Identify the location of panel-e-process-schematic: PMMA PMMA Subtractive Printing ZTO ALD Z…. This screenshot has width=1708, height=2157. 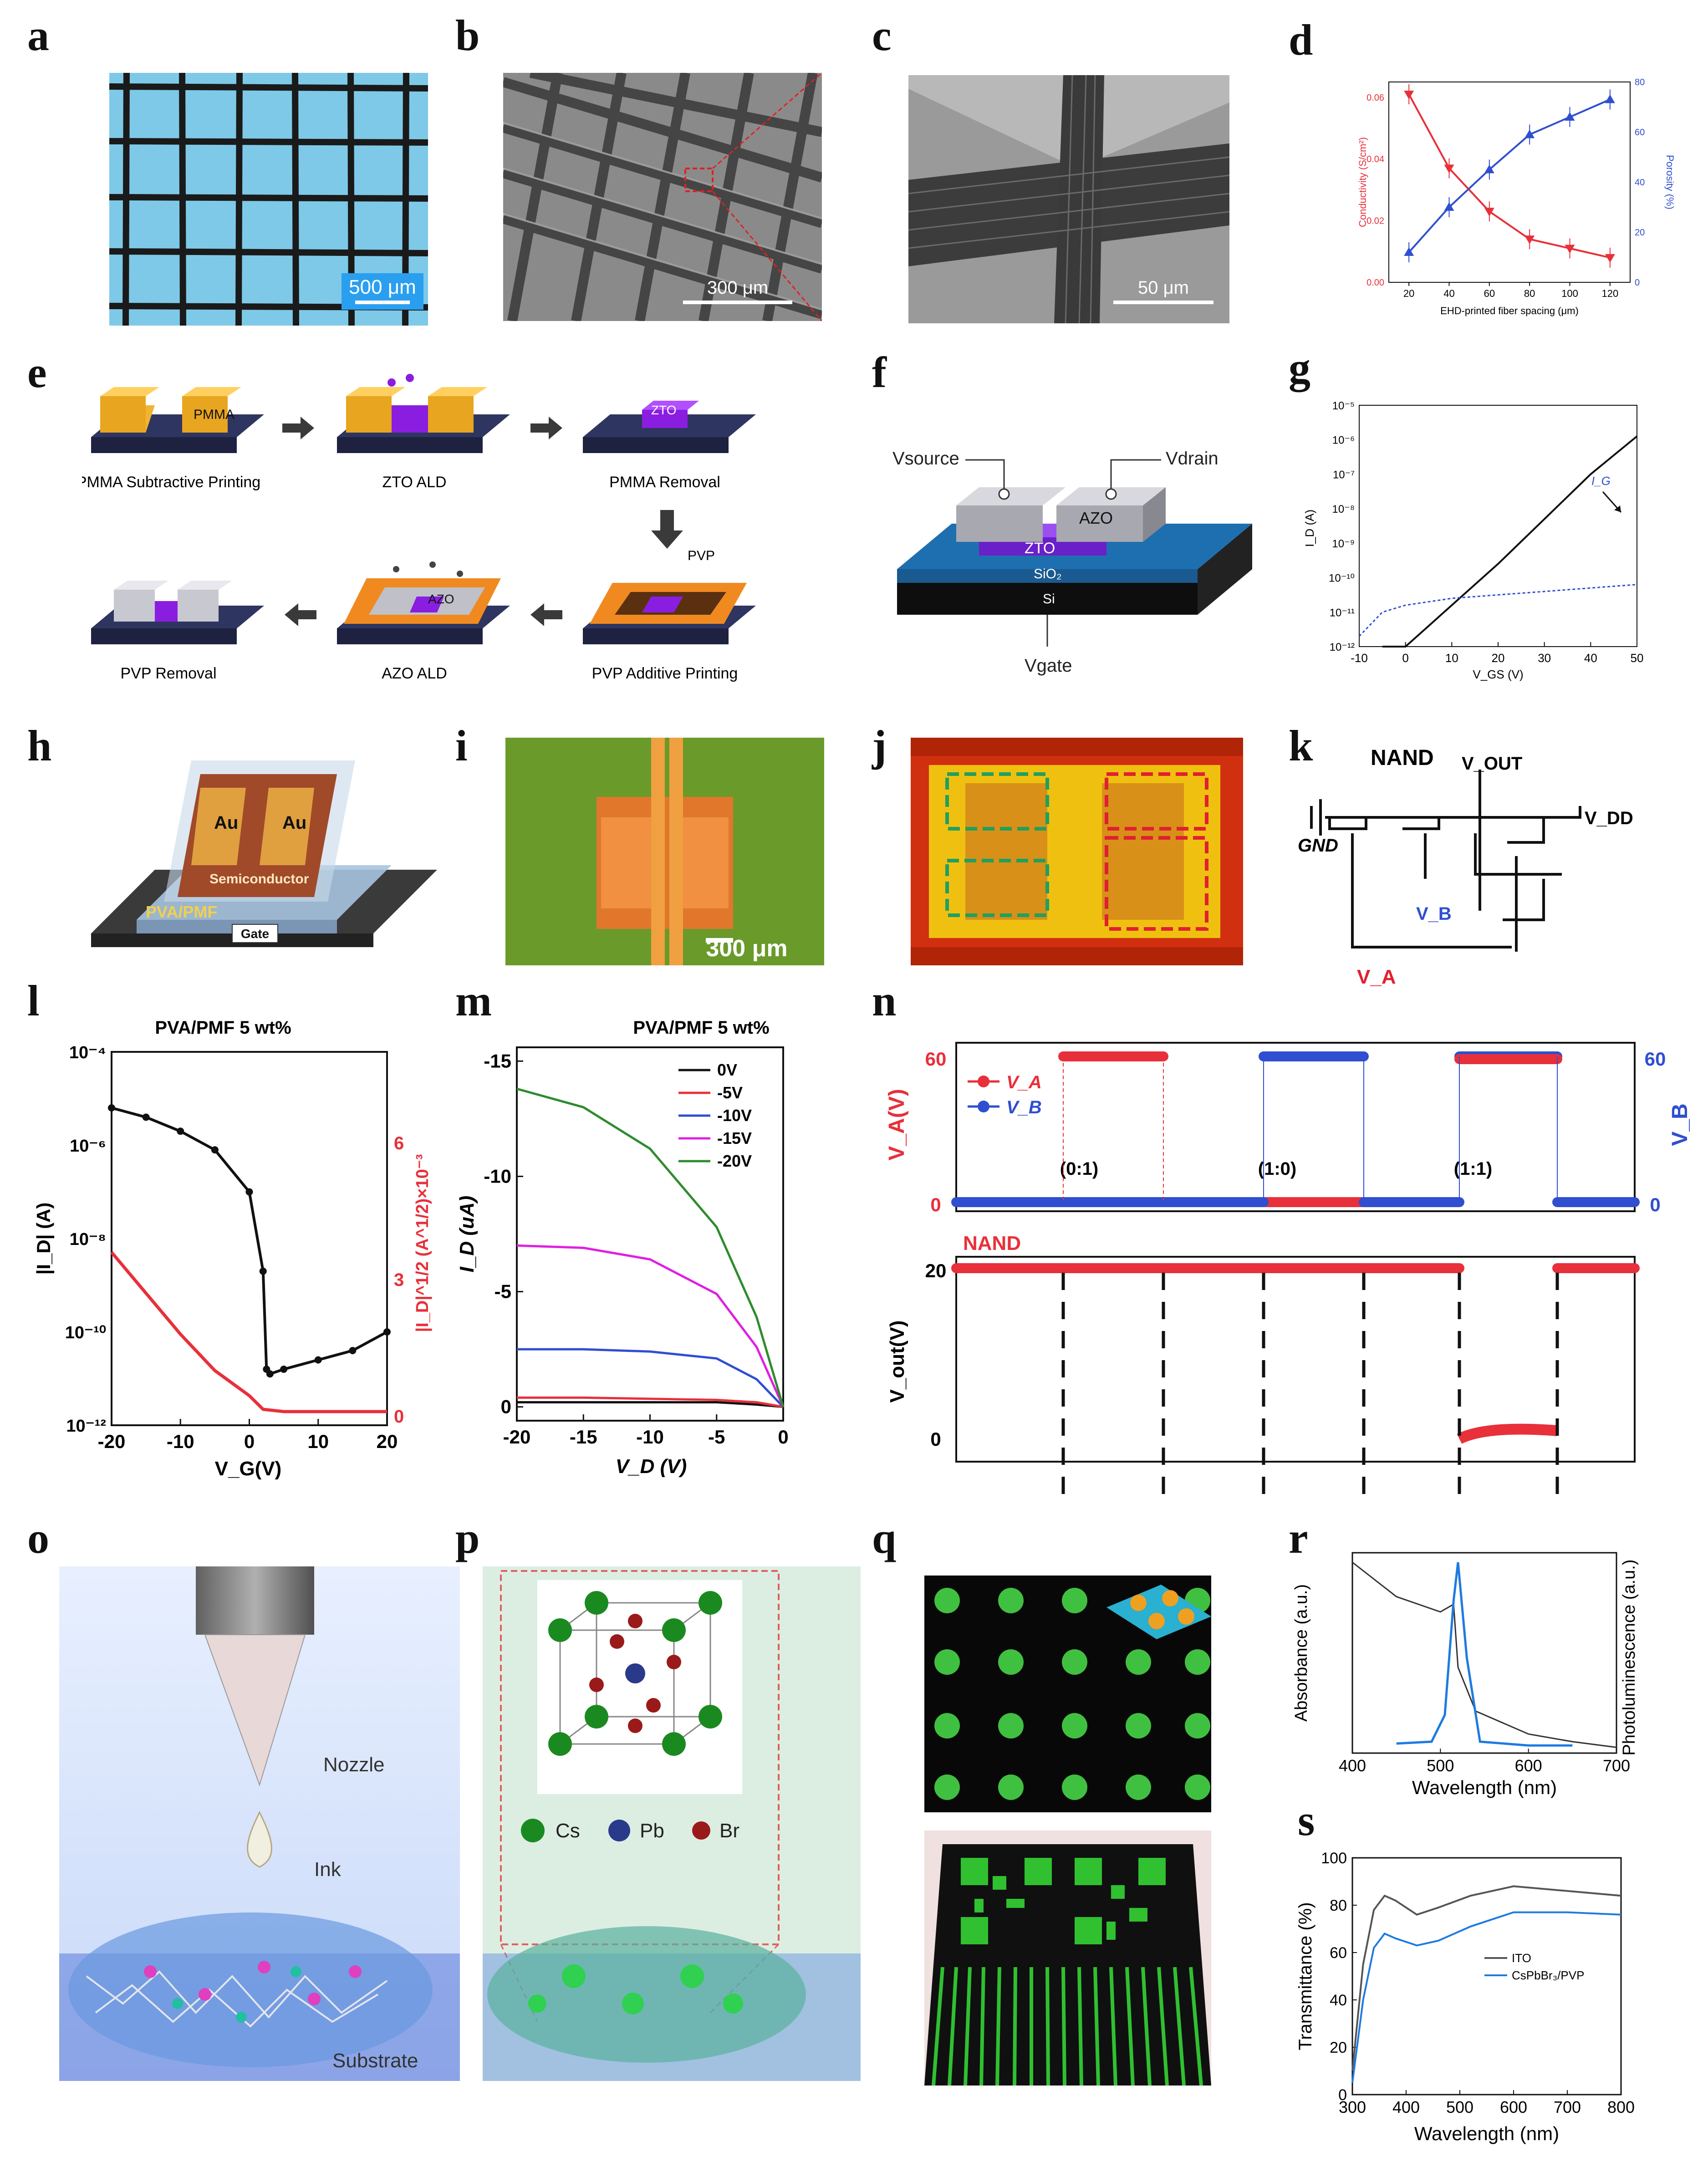
(419, 528).